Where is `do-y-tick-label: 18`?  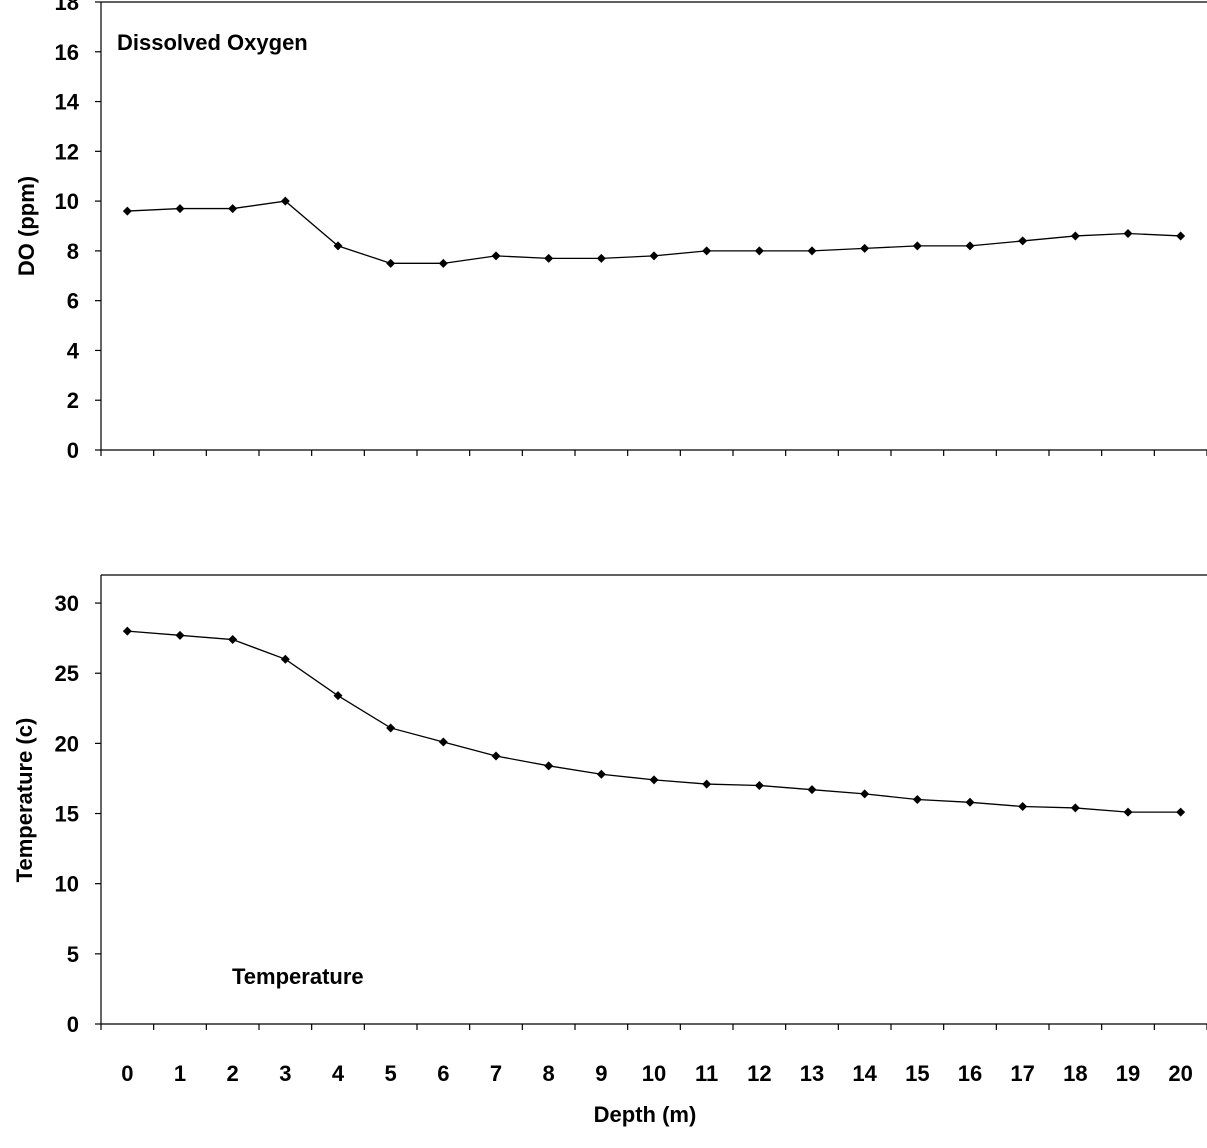 do-y-tick-label: 18 is located at coordinates (67, 7).